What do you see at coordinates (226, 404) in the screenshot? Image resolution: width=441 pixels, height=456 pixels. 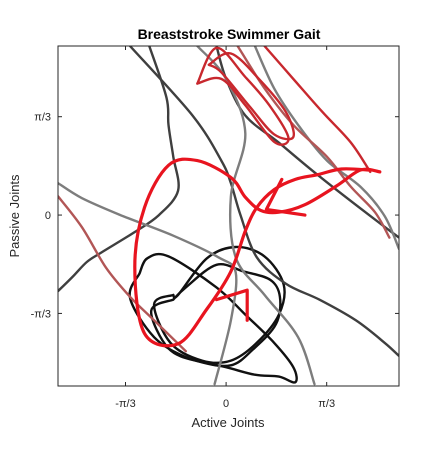 I see `x-tick-label-1: 0` at bounding box center [226, 404].